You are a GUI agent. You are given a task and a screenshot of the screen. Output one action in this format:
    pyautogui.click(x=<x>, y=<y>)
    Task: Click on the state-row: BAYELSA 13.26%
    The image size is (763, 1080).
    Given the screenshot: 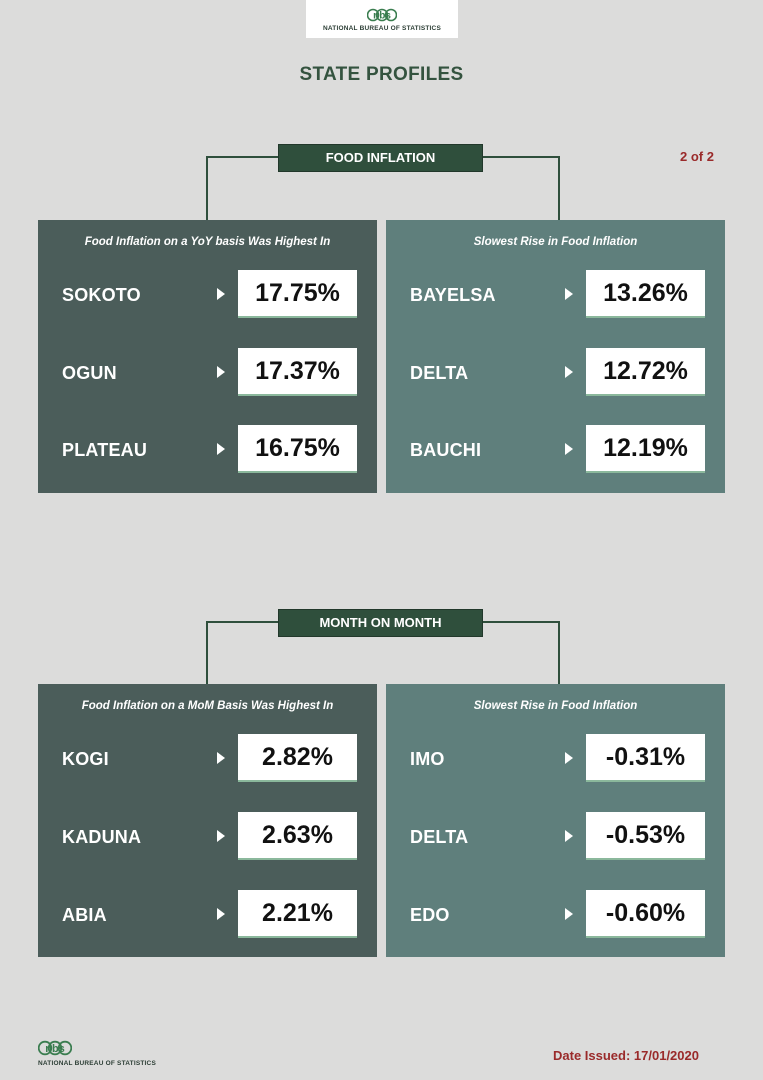 What is the action you would take?
    pyautogui.click(x=555, y=294)
    